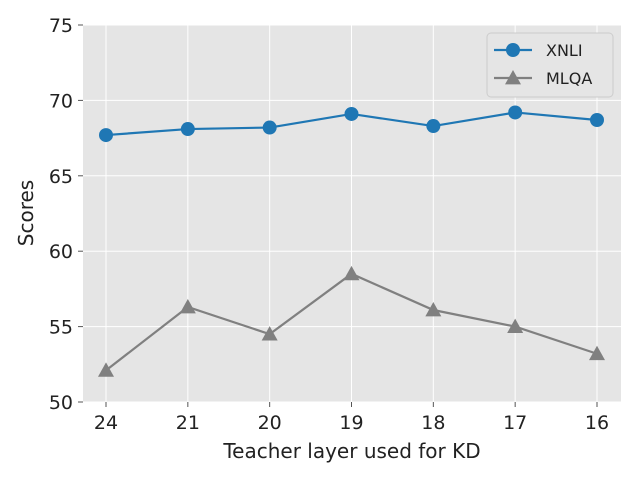 The height and width of the screenshot is (478, 640). What do you see at coordinates (569, 78) in the screenshot?
I see `legend-label-mlqa: MLQA` at bounding box center [569, 78].